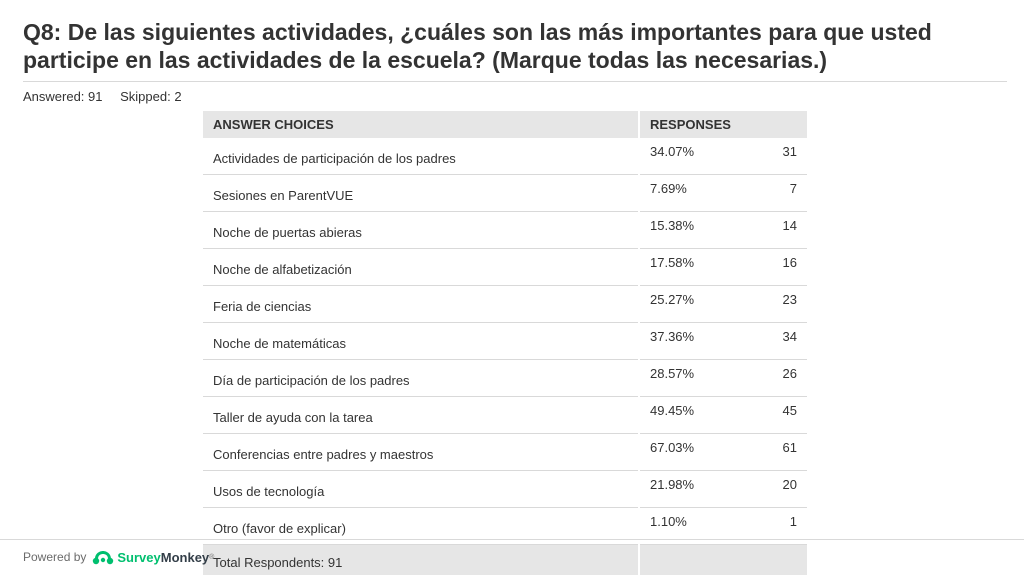 The width and height of the screenshot is (1024, 576). Describe the element at coordinates (421, 452) in the screenshot. I see `answer-choice: Conferencias entre padres y maestros` at that location.